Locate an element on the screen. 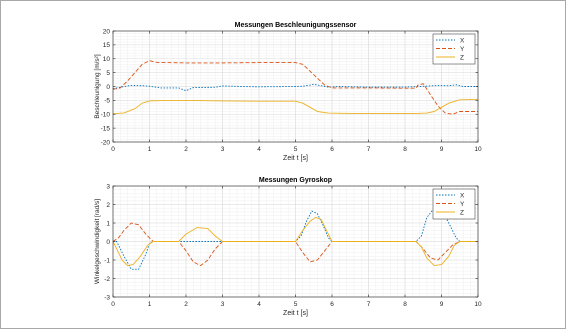 This screenshot has width=566, height=333. y-axis-label: Beschleunigung [m/s²] is located at coordinates (97, 86).